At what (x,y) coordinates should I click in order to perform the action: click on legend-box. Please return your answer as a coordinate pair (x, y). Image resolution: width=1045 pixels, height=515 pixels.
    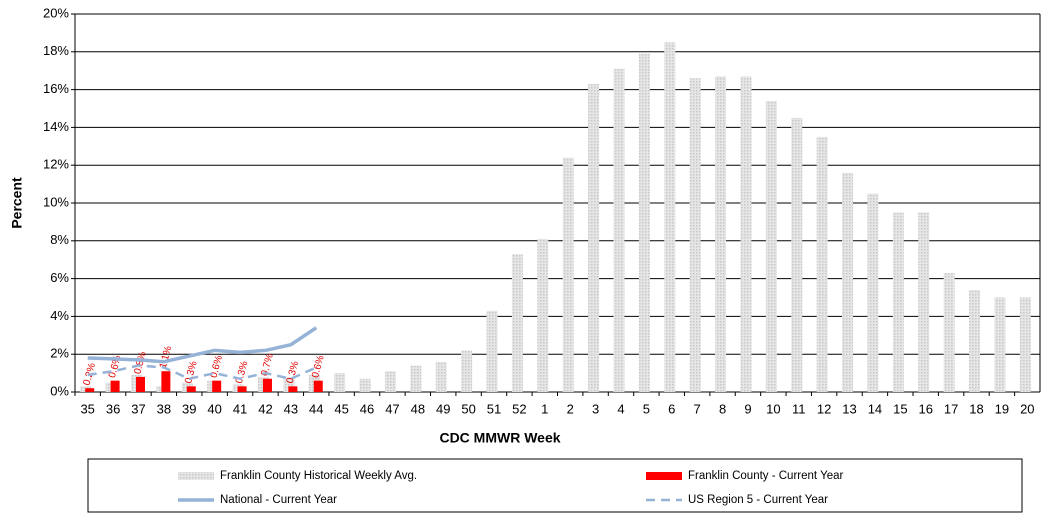
    Looking at the image, I should click on (555, 485).